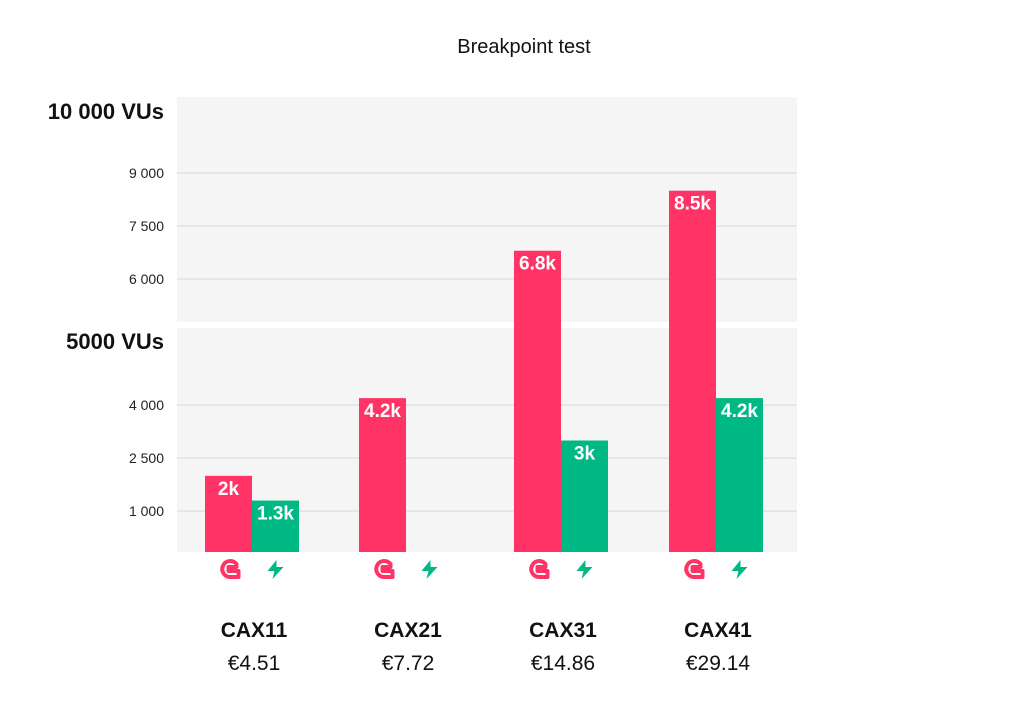 This screenshot has width=1024, height=709. What do you see at coordinates (537, 264) in the screenshot?
I see `bar-value-label: 6.8k` at bounding box center [537, 264].